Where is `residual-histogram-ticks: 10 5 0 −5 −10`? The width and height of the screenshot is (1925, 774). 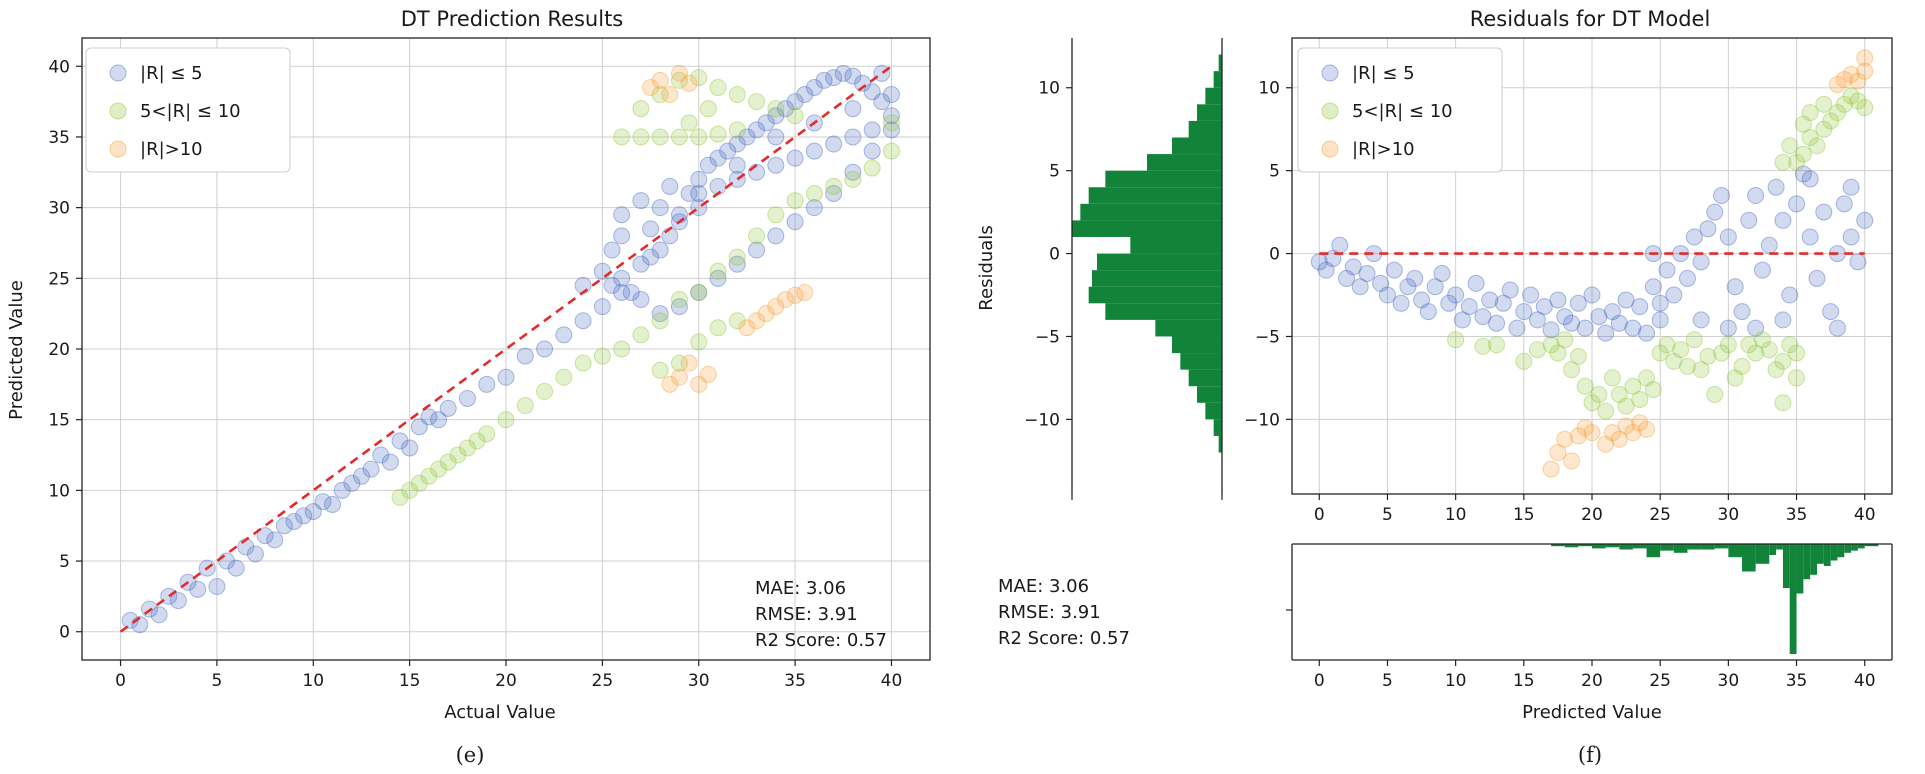 residual-histogram-ticks: 10 5 0 −5 −10 is located at coordinates (1048, 254).